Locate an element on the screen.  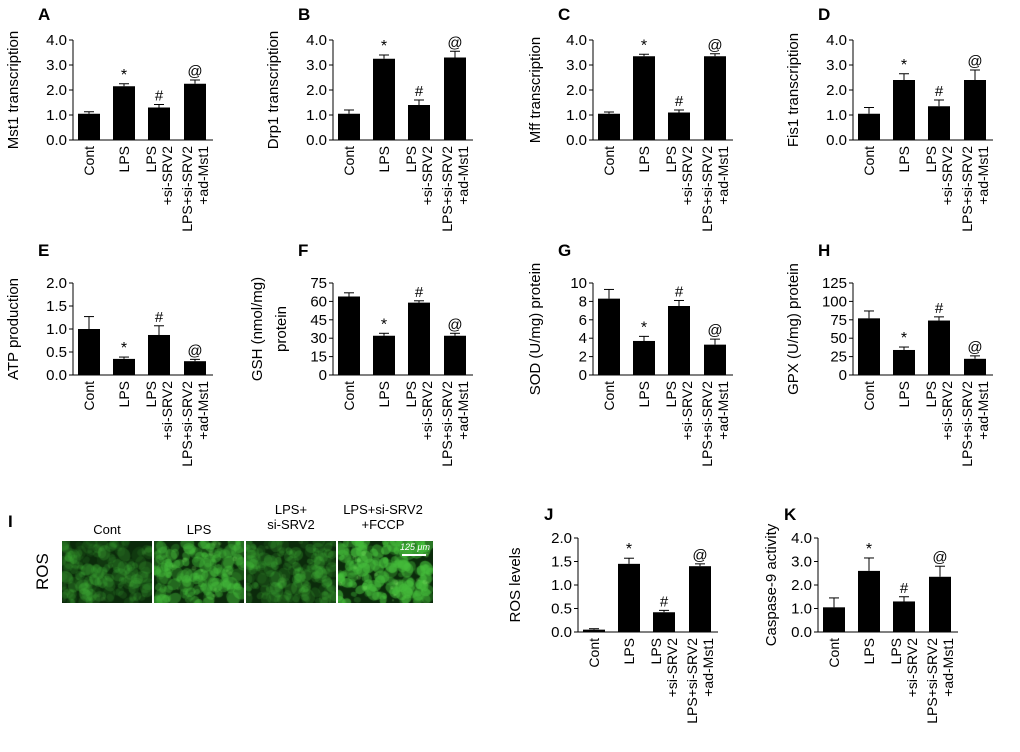
category-label-j-4: LPS+si-SRV2+ad-Mst1 is located at coordinates (700, 681).